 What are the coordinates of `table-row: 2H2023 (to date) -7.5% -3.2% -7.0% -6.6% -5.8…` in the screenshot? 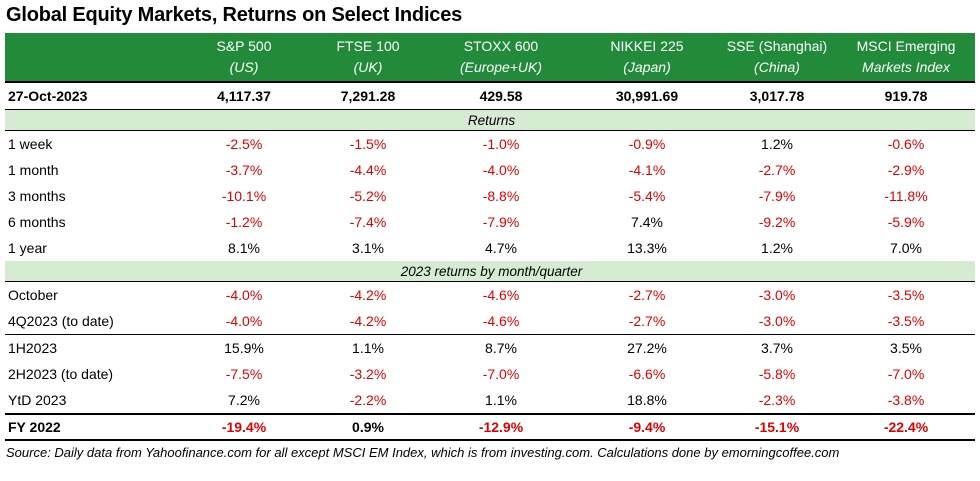 It's located at (490, 374).